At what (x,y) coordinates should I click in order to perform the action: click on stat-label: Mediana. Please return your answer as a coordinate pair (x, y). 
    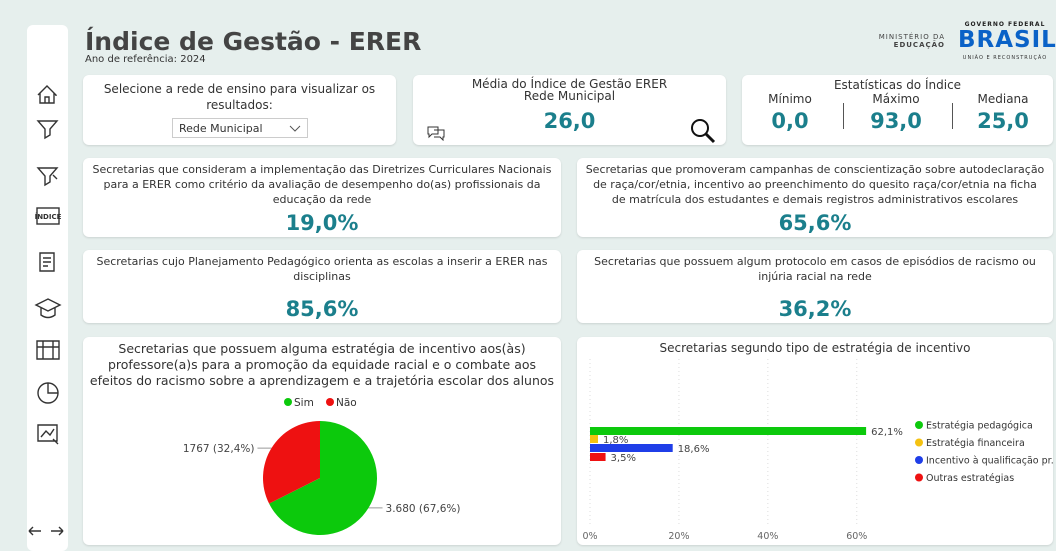
    Looking at the image, I should click on (1003, 99).